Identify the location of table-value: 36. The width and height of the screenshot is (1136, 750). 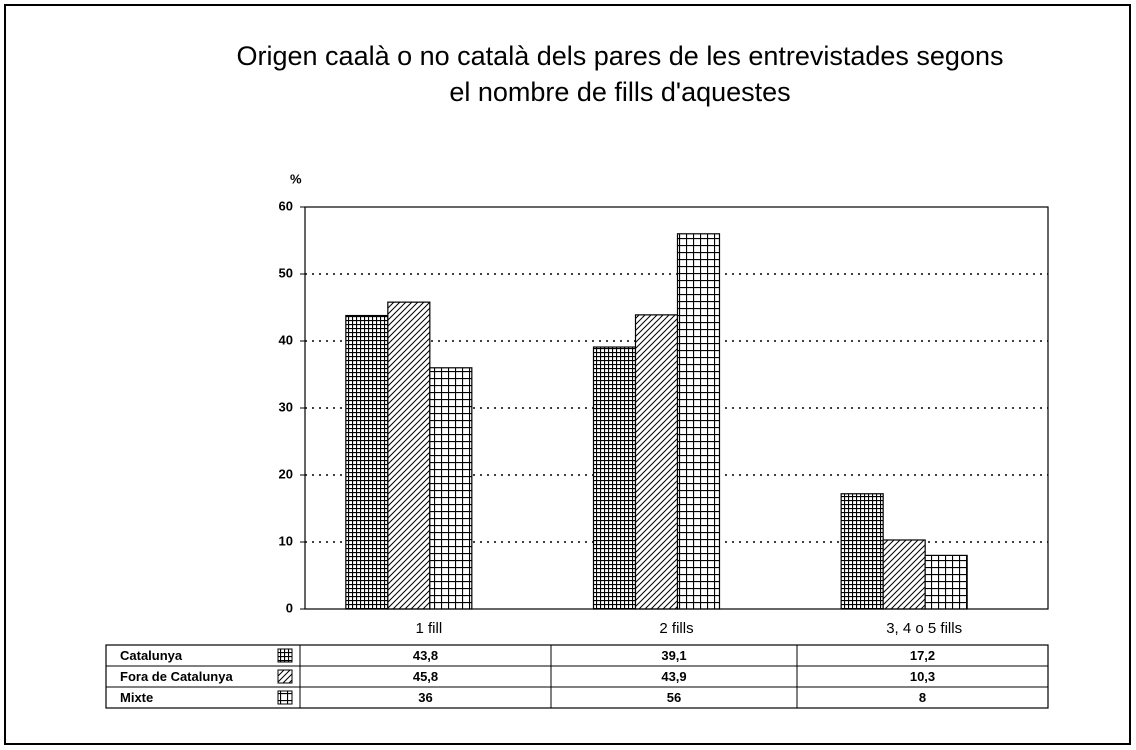
(425, 697).